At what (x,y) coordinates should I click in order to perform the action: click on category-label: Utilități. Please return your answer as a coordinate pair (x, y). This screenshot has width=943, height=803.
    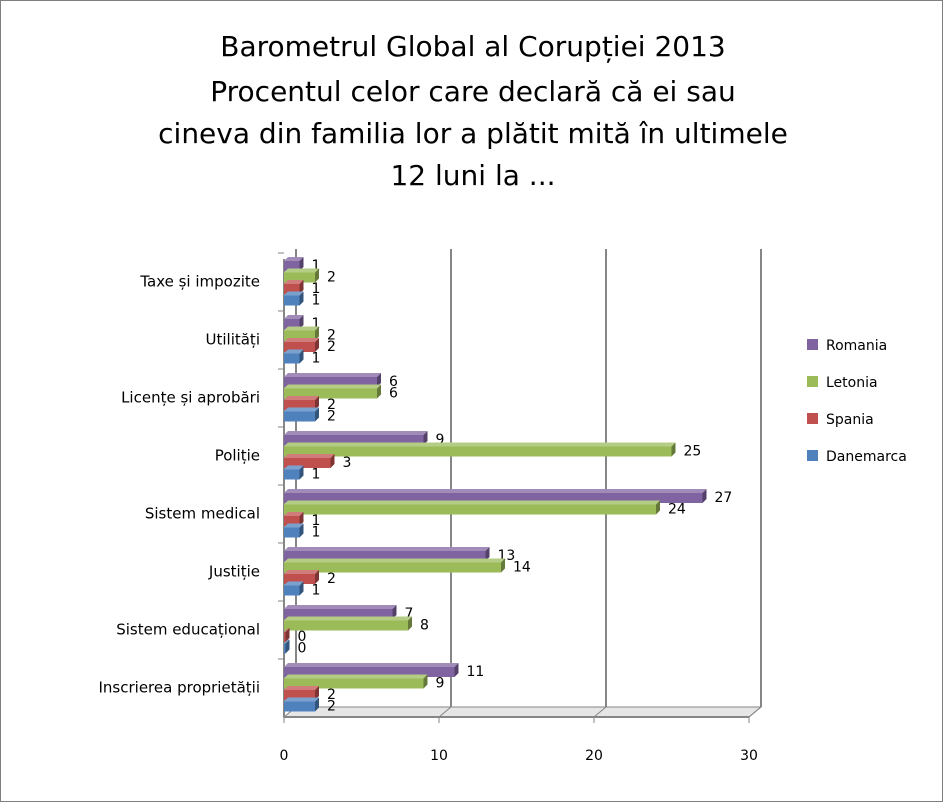
    Looking at the image, I should click on (233, 339).